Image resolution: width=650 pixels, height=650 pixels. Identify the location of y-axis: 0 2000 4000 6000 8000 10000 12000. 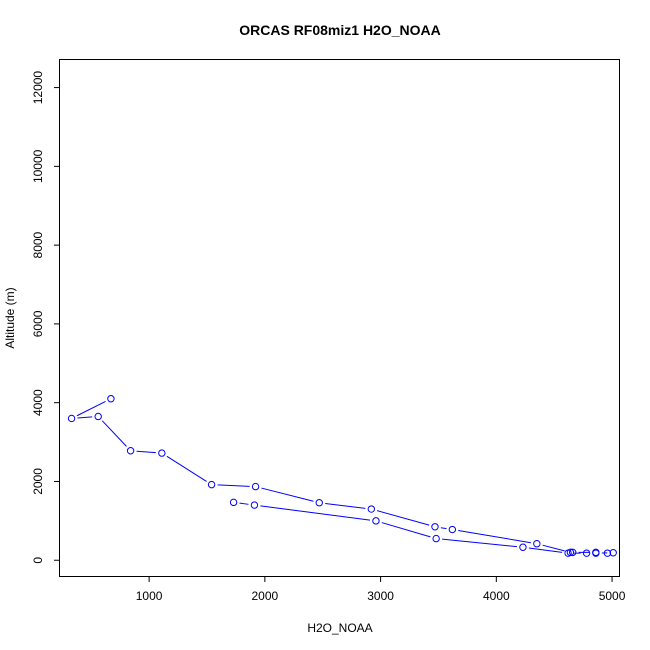
(45, 317).